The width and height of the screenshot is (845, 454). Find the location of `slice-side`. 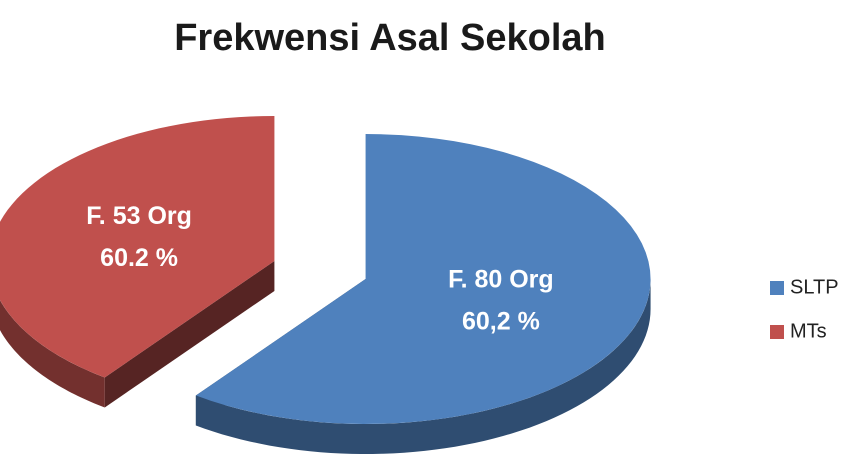

slice-side is located at coordinates (52, 354).